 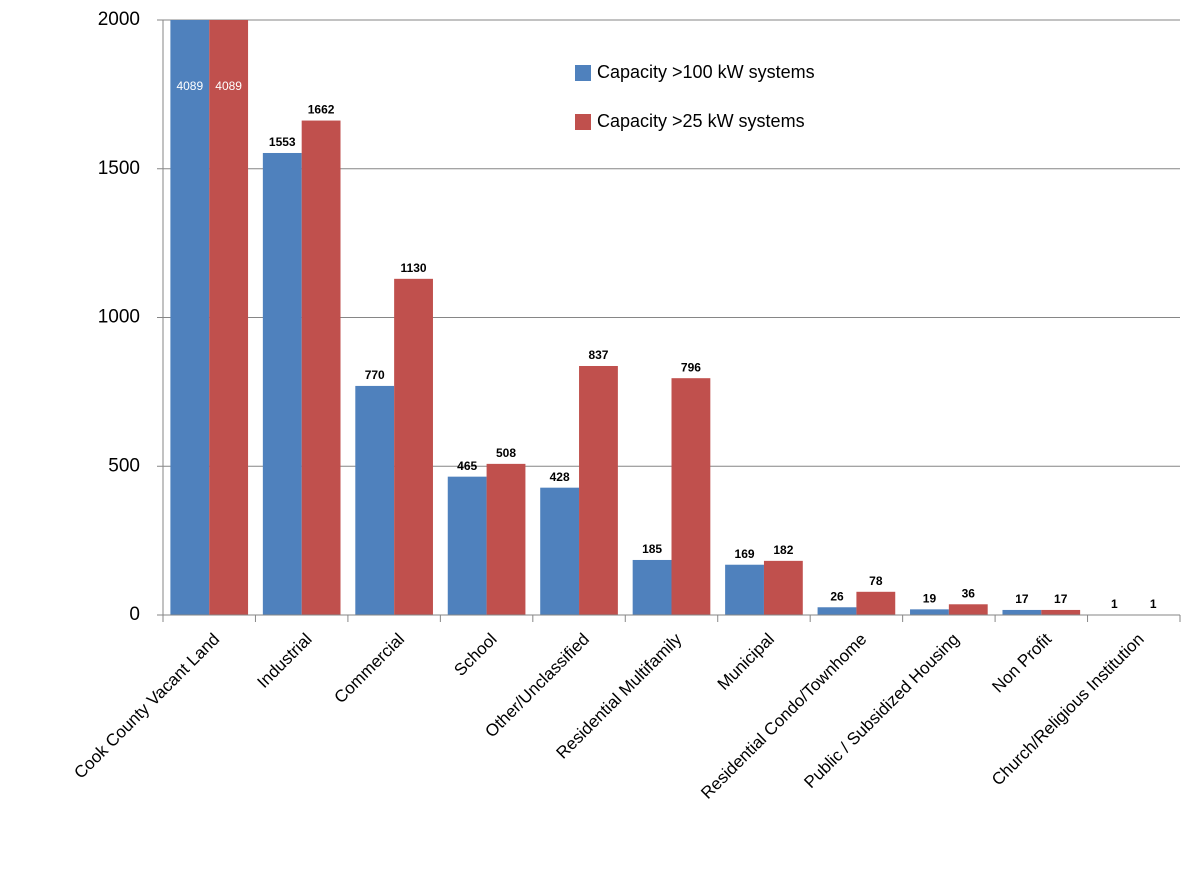 I want to click on x-tick-label: Industrial, so click(x=284, y=661).